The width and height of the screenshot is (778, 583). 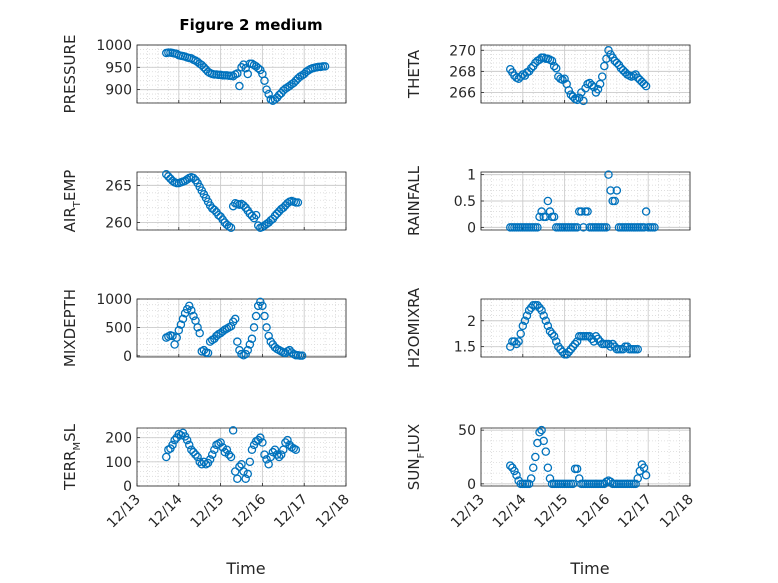 What do you see at coordinates (462, 93) in the screenshot?
I see `y-tick-label: 266` at bounding box center [462, 93].